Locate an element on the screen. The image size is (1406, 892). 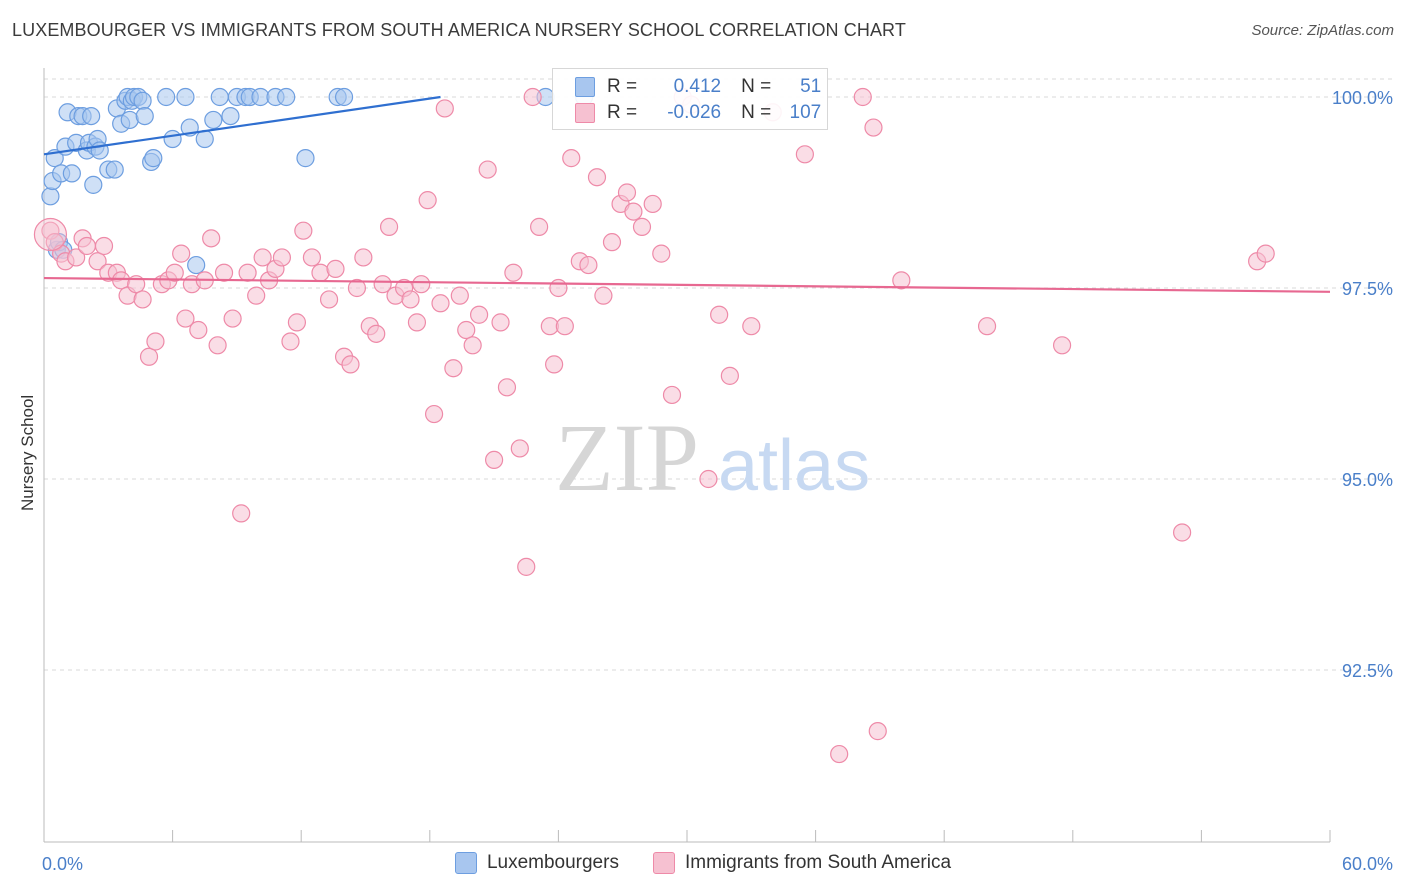
stats-box: R = 0.412 N = 51 R = -0.026 N = 107 is located at coordinates (690, 99).